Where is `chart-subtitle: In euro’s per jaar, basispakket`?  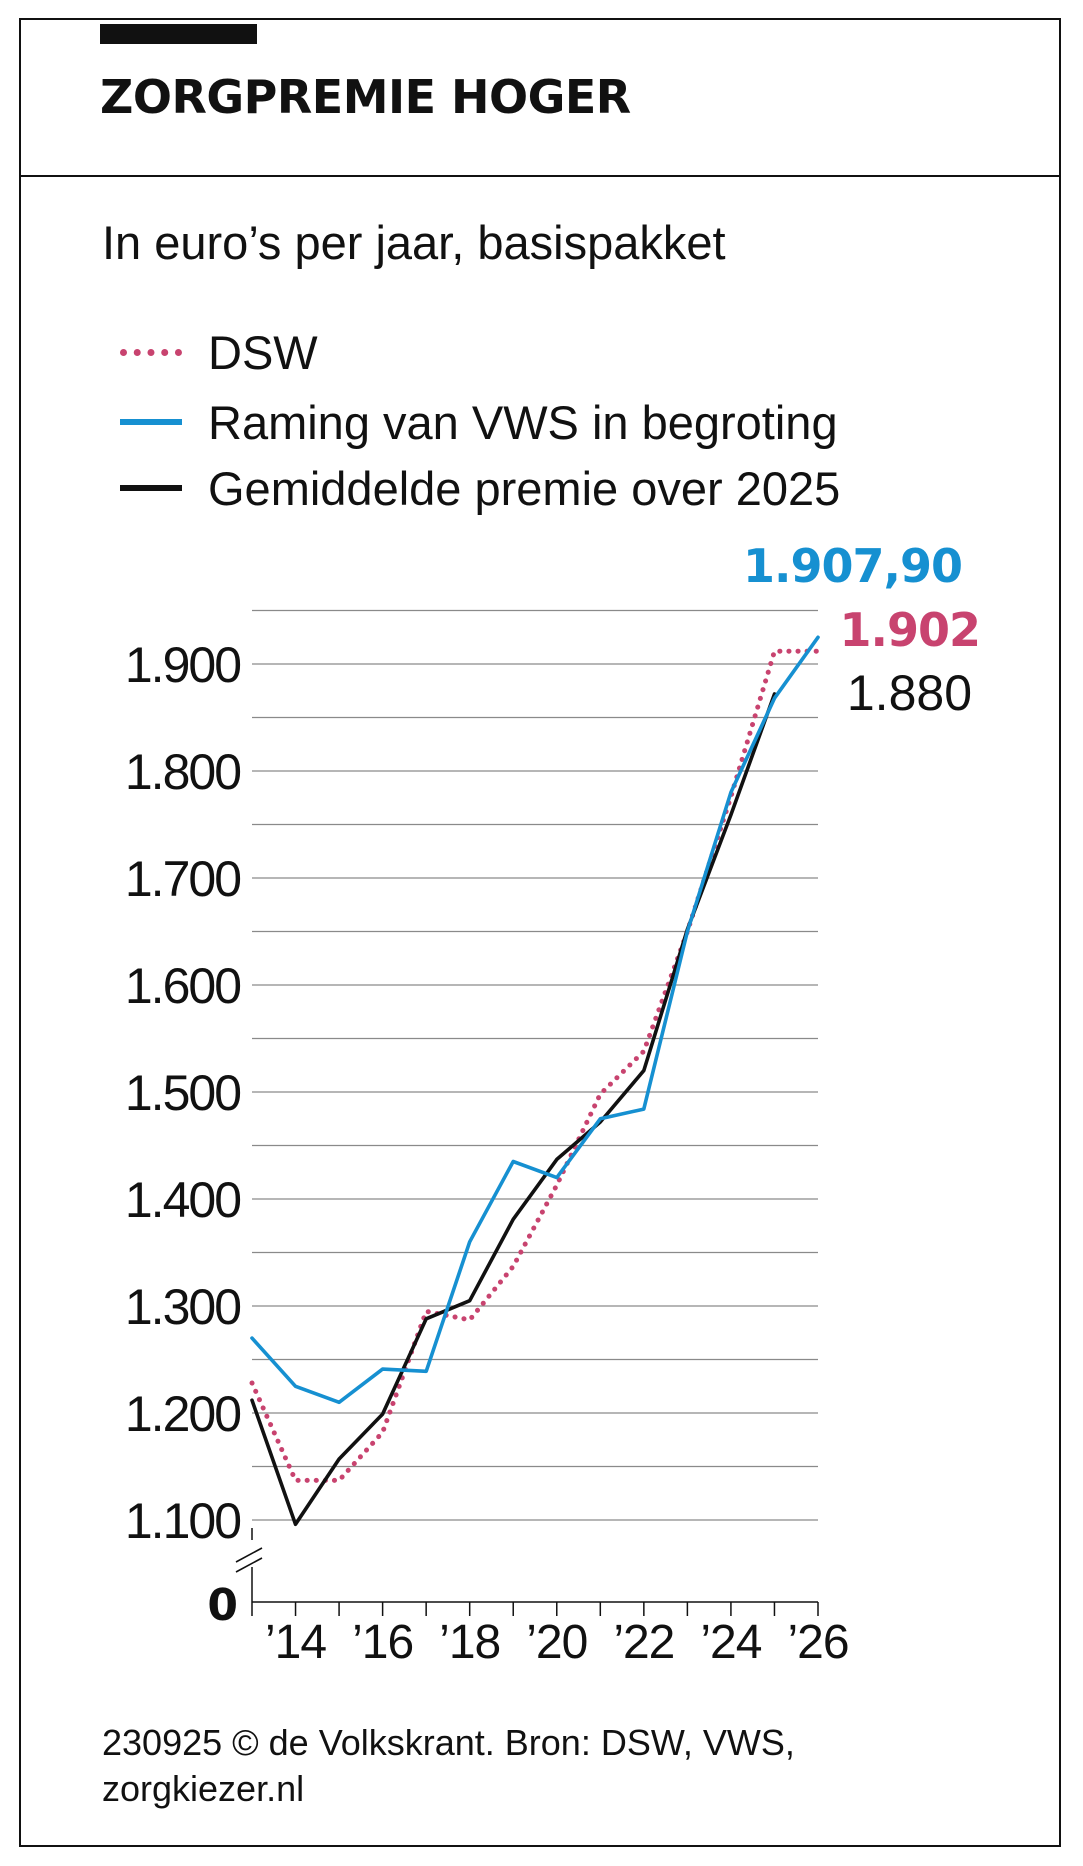 chart-subtitle: In euro’s per jaar, basispakket is located at coordinates (414, 242).